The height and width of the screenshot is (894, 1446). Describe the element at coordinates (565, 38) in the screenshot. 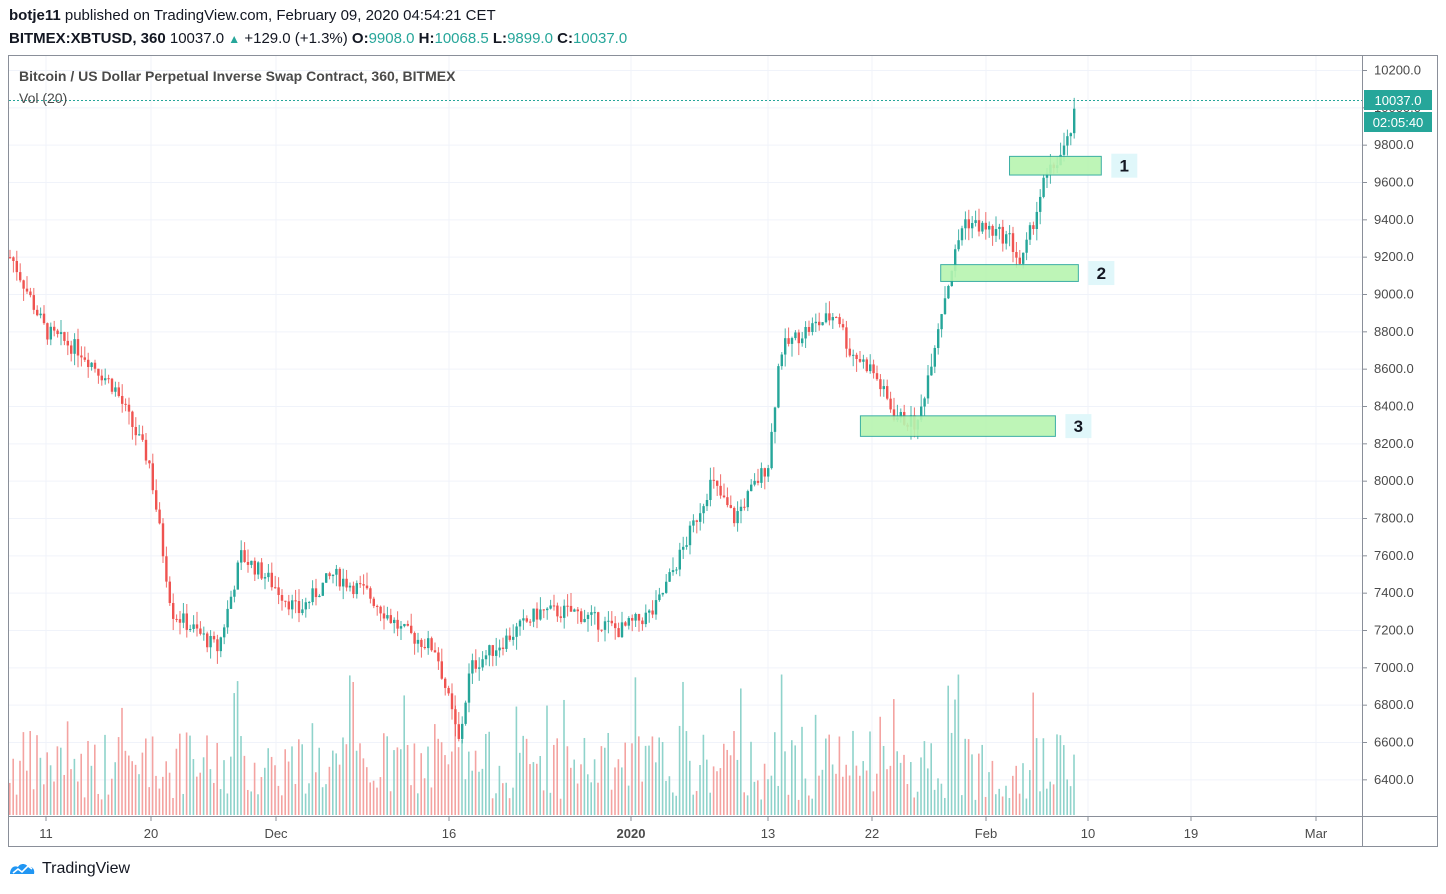

I see `close-label: C:` at that location.